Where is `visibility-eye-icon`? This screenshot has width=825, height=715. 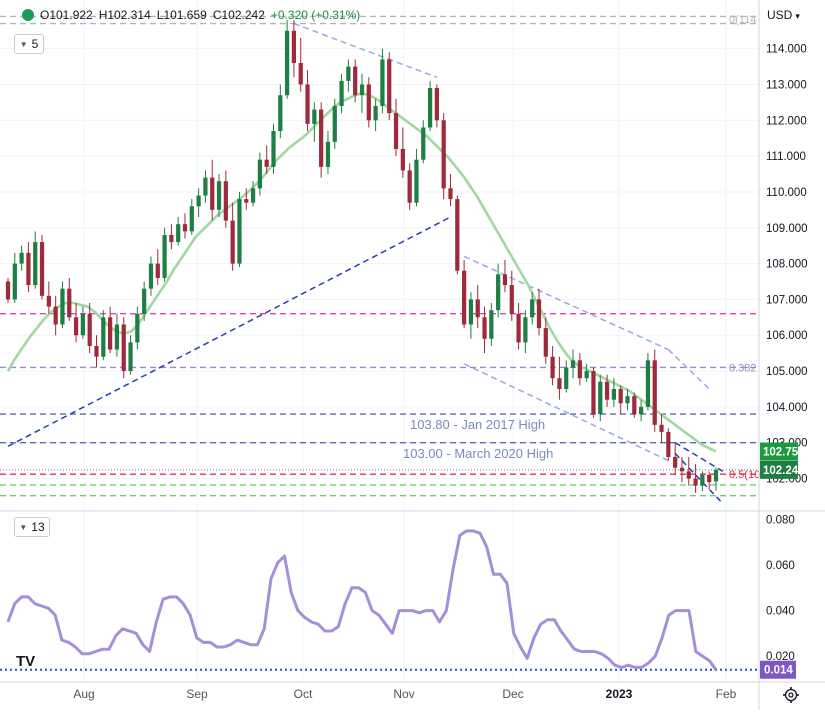 visibility-eye-icon is located at coordinates (28, 15).